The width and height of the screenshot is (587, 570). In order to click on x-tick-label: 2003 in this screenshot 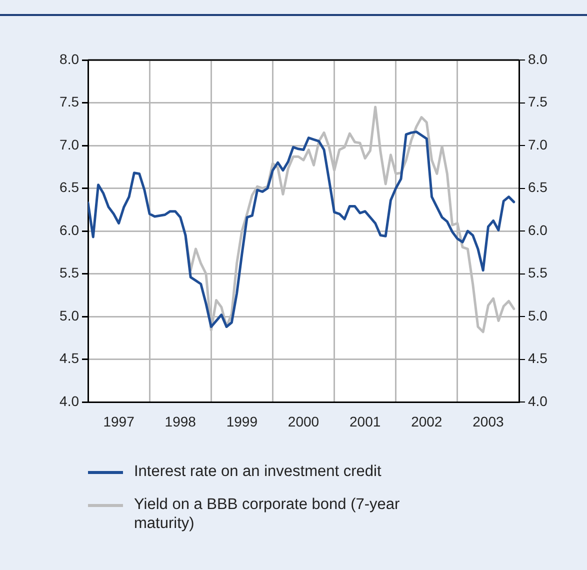, I will do `click(488, 421)`.